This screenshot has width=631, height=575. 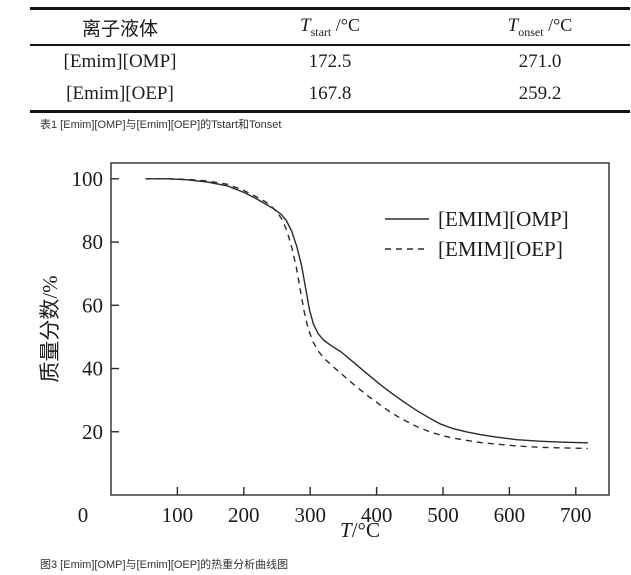 I want to click on cell-tstart: 172.5, so click(x=330, y=61).